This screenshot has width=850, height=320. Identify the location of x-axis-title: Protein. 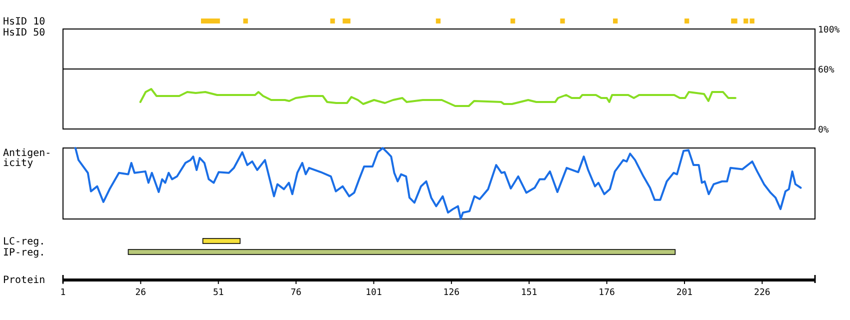
(24, 280).